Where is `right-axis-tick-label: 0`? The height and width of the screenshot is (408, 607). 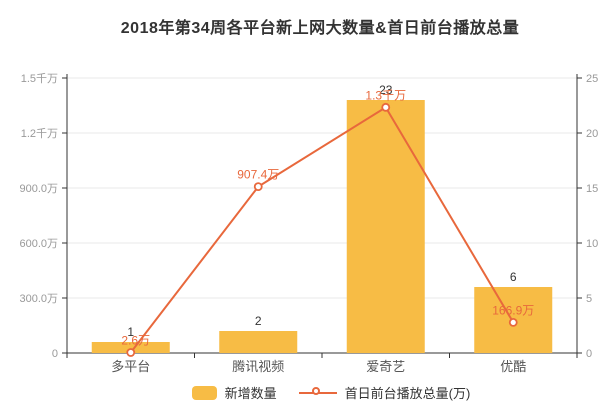
right-axis-tick-label: 0 is located at coordinates (589, 354).